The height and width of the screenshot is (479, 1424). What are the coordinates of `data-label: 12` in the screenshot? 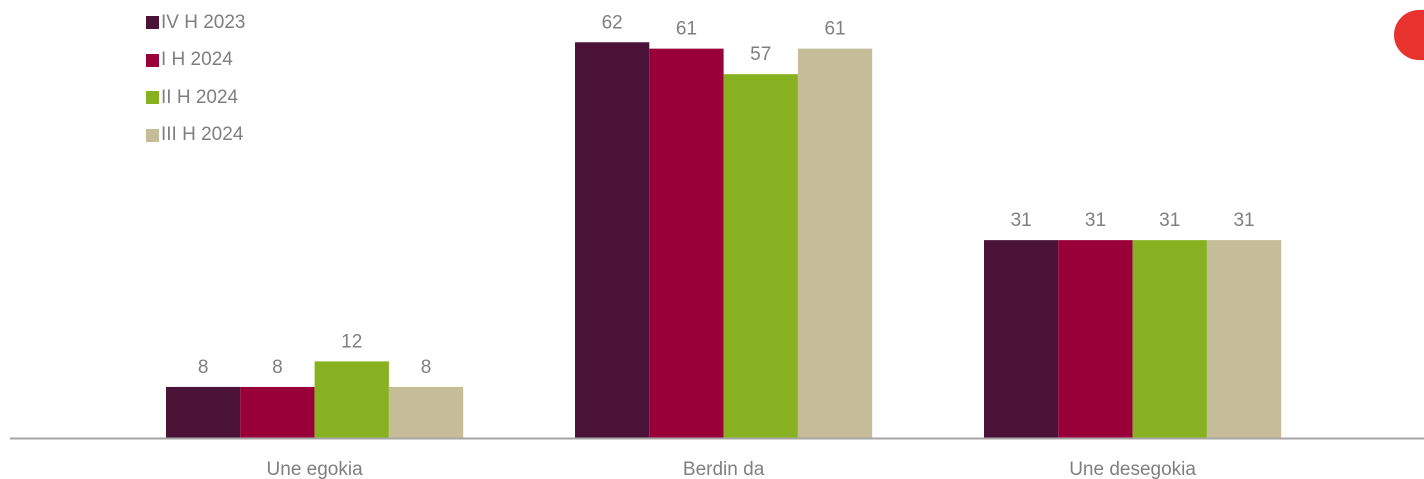 It's located at (351, 341).